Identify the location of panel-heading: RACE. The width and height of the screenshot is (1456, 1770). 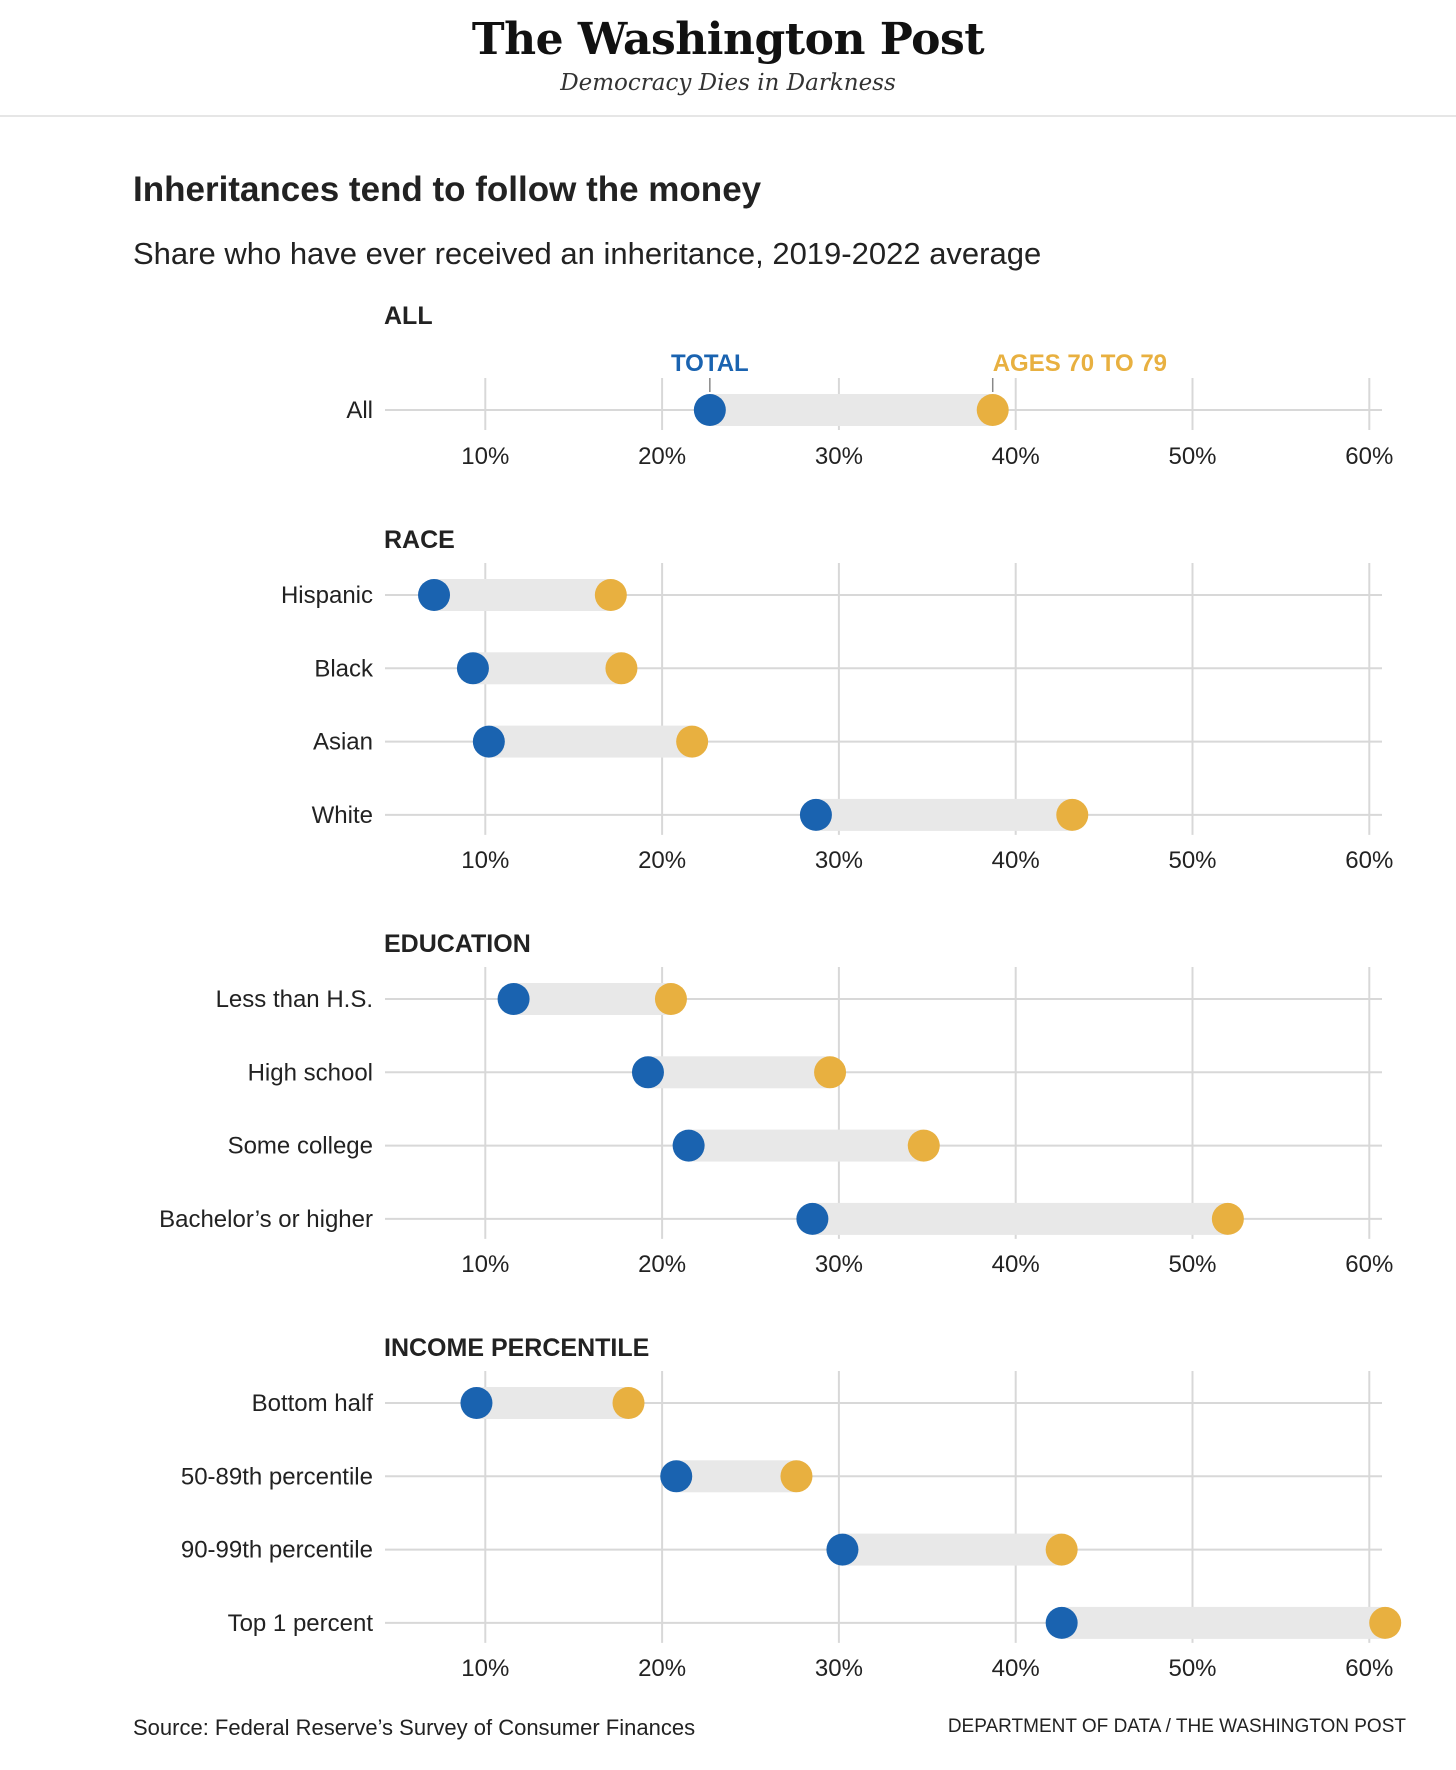
(419, 540).